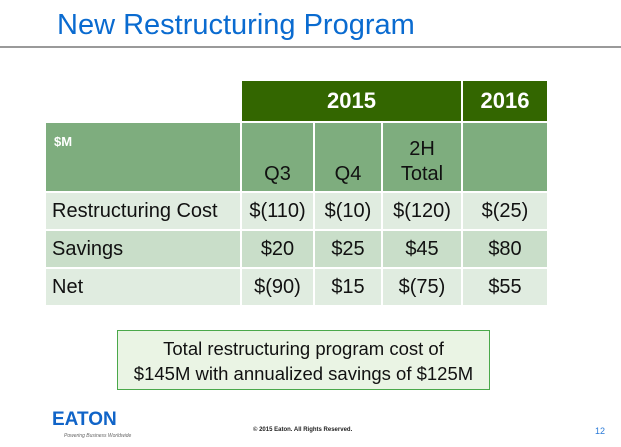  What do you see at coordinates (422, 149) in the screenshot?
I see `col-2h-line1: 2H` at bounding box center [422, 149].